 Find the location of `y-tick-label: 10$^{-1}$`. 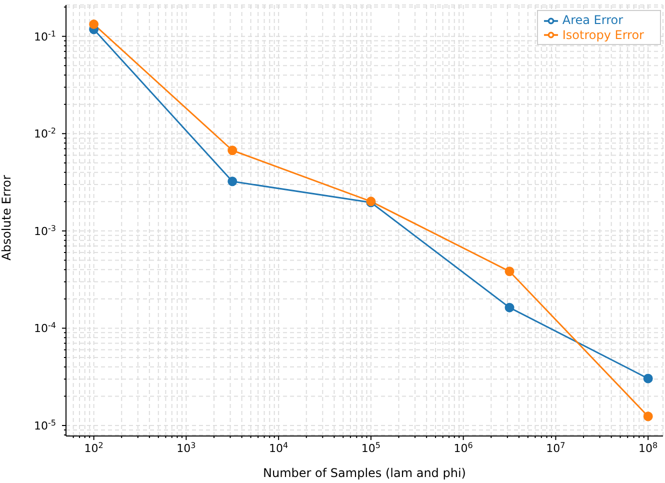

y-tick-label: 10$^{-1}$ is located at coordinates (45, 36).